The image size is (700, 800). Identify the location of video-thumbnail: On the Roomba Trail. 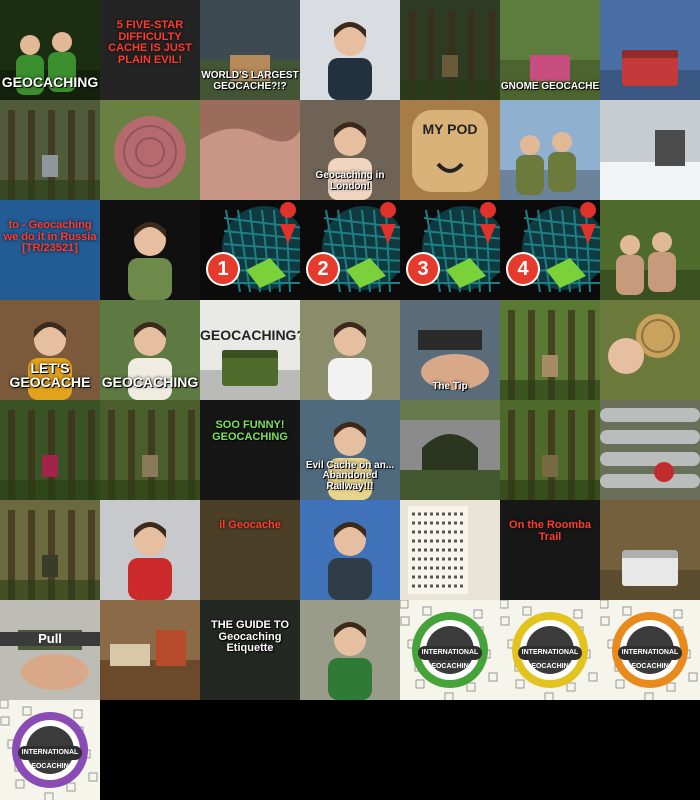
(550, 550).